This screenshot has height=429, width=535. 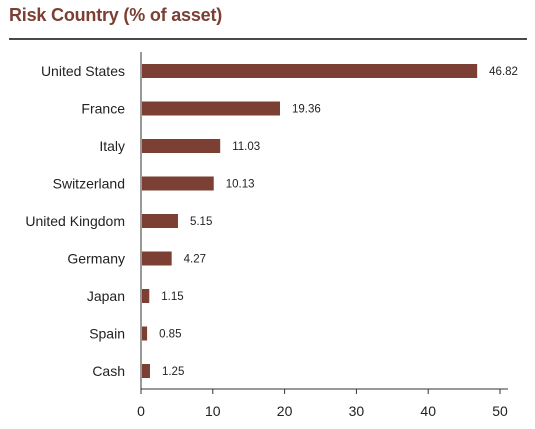 I want to click on x-tick-label: 50, so click(x=500, y=411).